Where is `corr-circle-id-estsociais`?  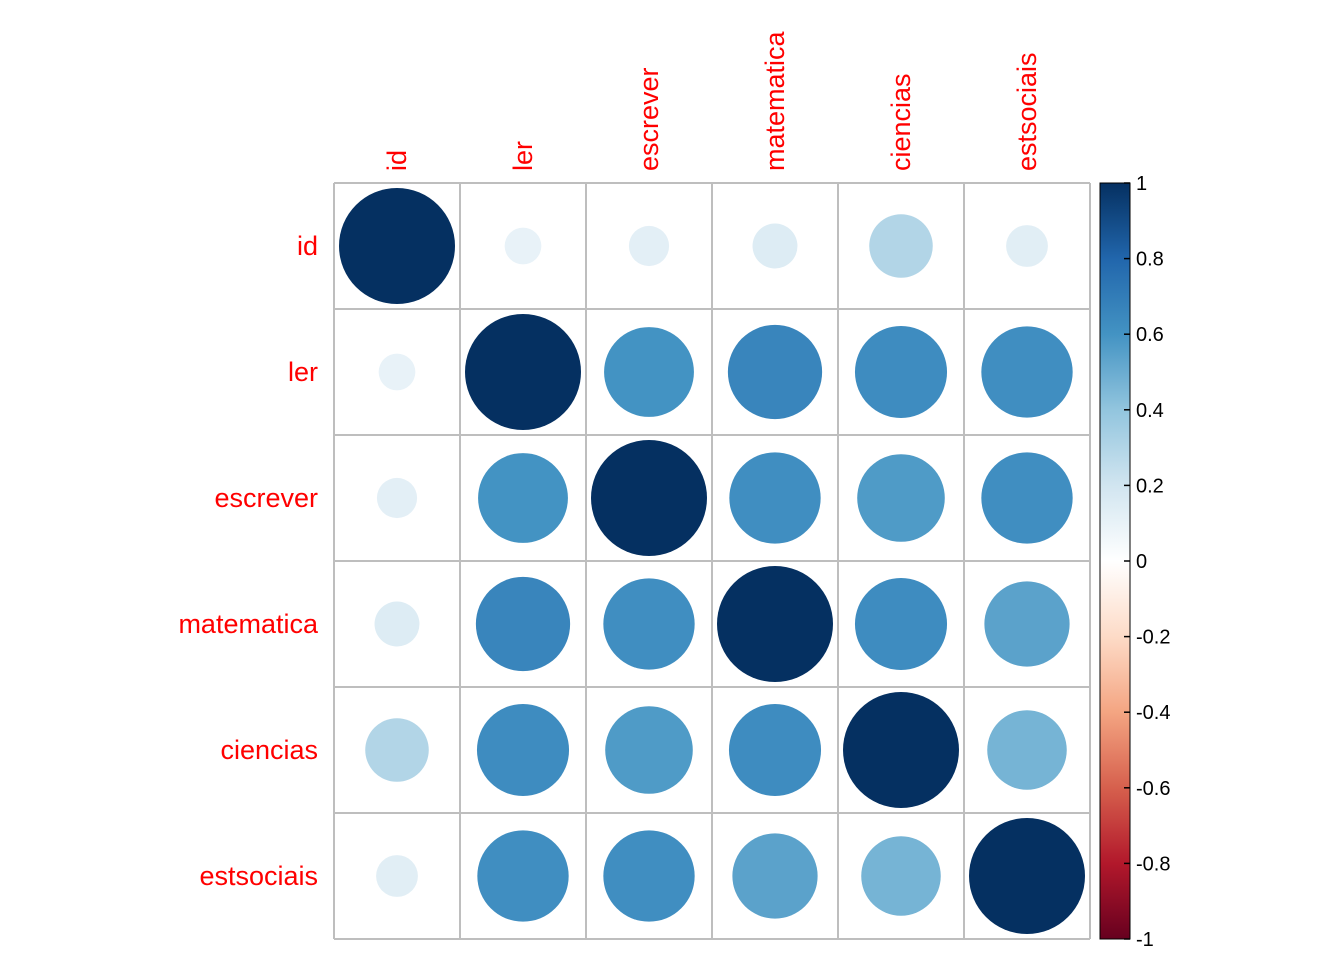
corr-circle-id-estsociais is located at coordinates (1027, 246).